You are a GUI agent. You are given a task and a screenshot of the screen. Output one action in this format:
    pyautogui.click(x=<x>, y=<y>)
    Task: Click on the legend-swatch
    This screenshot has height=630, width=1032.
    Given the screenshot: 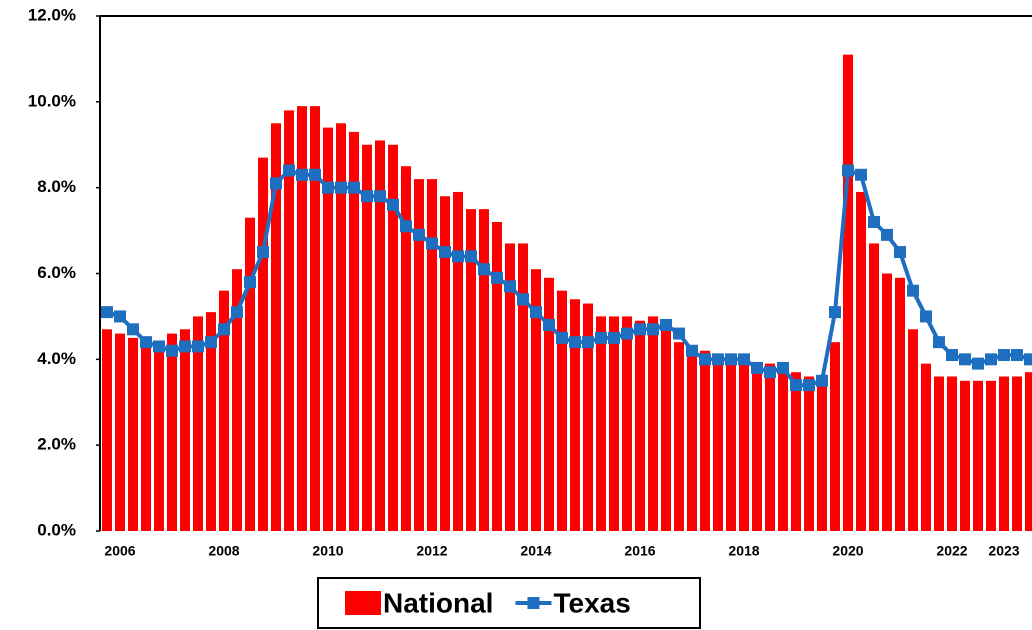 What is the action you would take?
    pyautogui.click(x=533, y=603)
    